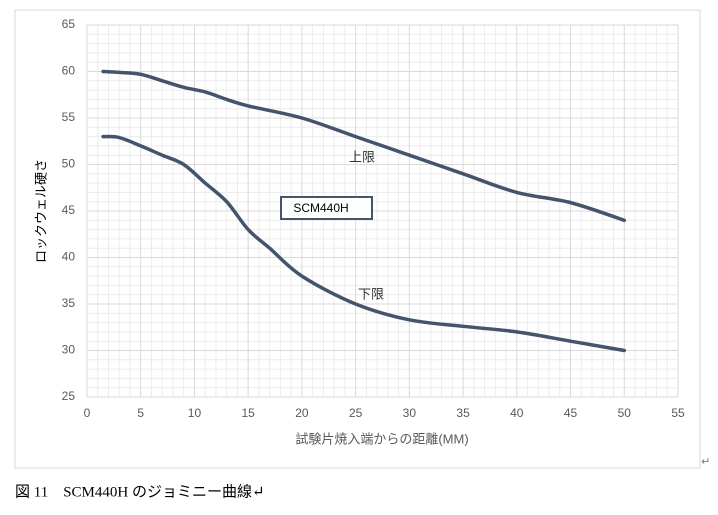 The width and height of the screenshot is (718, 515). What do you see at coordinates (69, 117) in the screenshot?
I see `y-tick-label: 55` at bounding box center [69, 117].